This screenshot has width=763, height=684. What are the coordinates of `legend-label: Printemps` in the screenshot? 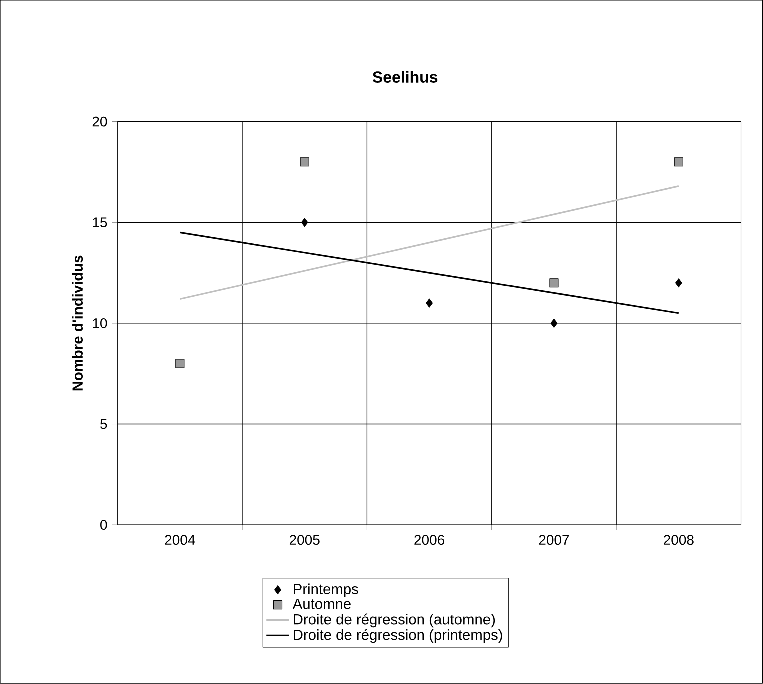 It's located at (326, 591).